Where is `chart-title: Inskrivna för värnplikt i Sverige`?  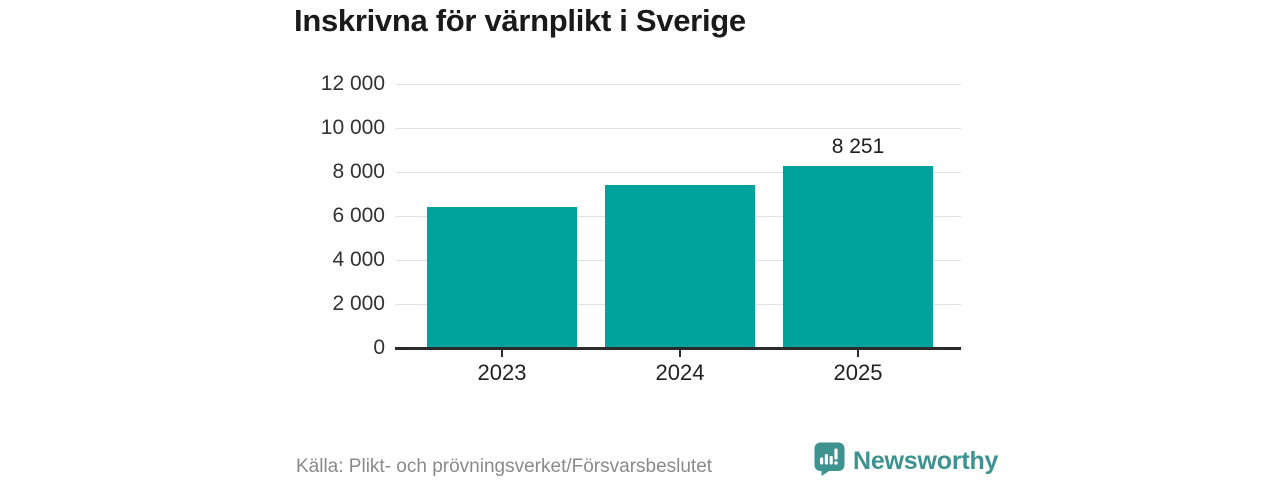 chart-title: Inskrivna för värnplikt i Sverige is located at coordinates (520, 20).